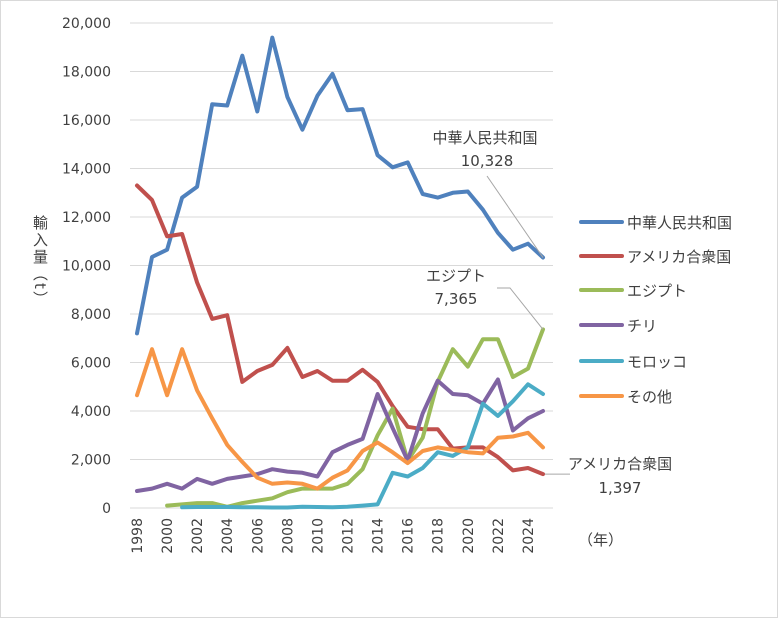 This screenshot has width=778, height=622. I want to click on y-tick-label: 20,000, so click(86, 24).